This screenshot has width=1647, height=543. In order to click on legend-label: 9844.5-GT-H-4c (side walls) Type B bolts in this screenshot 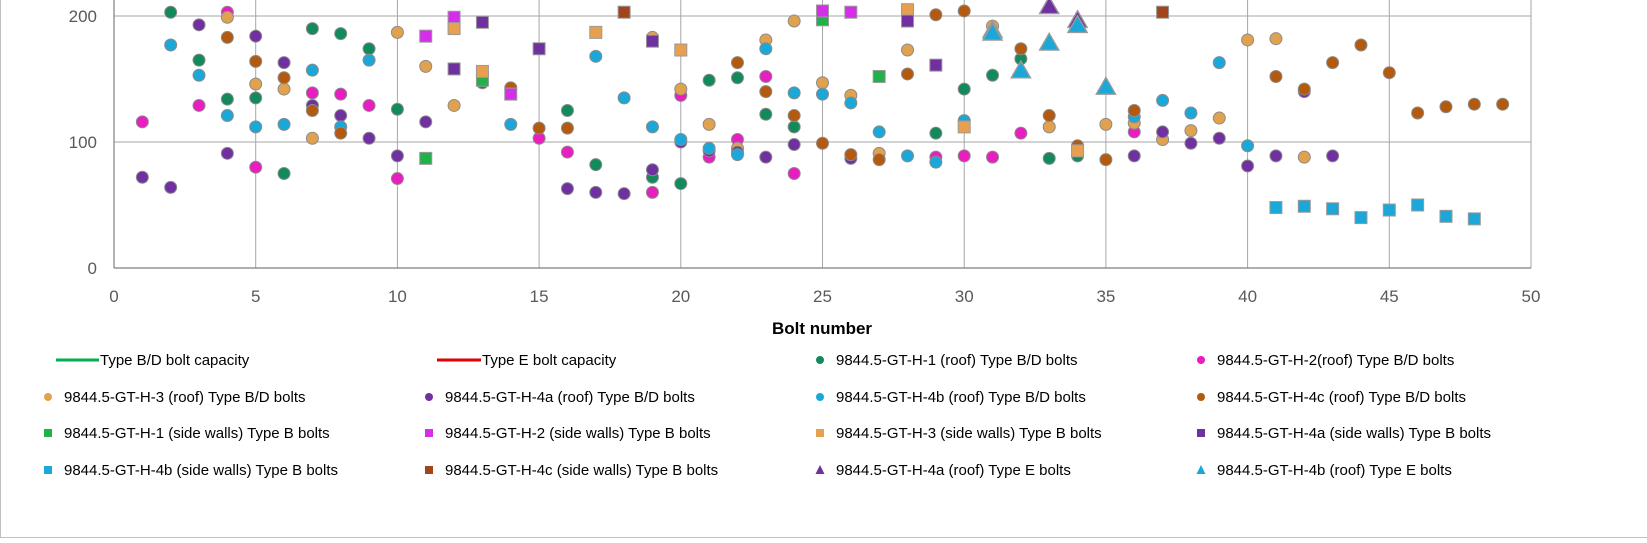, I will do `click(581, 470)`.